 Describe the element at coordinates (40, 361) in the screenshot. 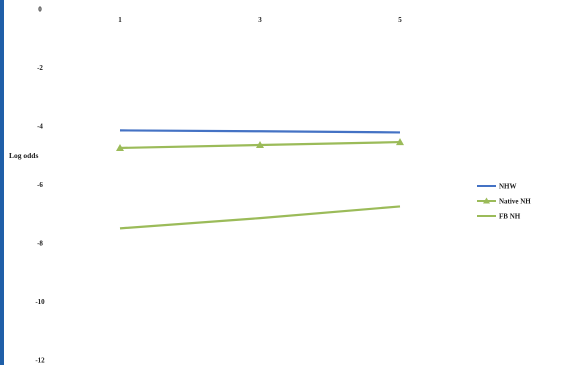

I see `y-tick-label: -12` at that location.